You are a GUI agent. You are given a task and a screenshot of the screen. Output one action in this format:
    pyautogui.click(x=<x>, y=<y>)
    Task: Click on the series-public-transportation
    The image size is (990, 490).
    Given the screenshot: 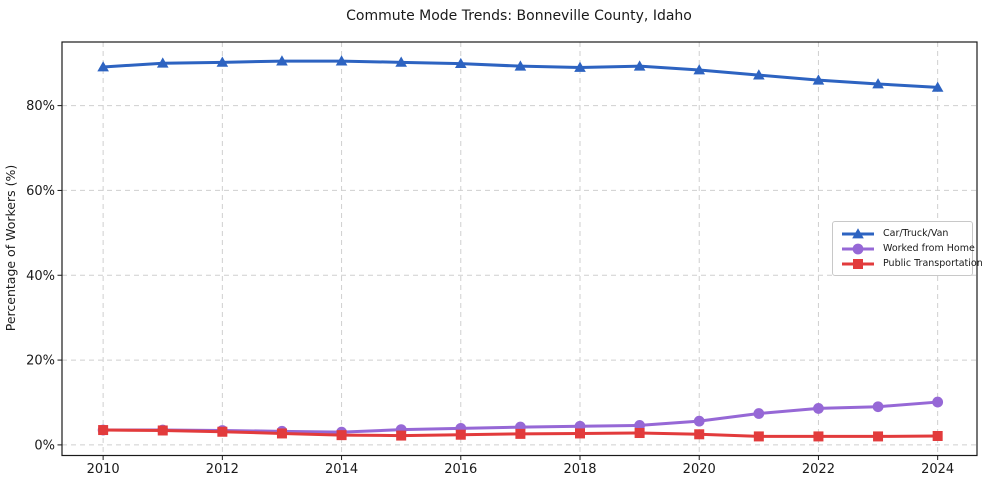 What is the action you would take?
    pyautogui.click(x=520, y=433)
    